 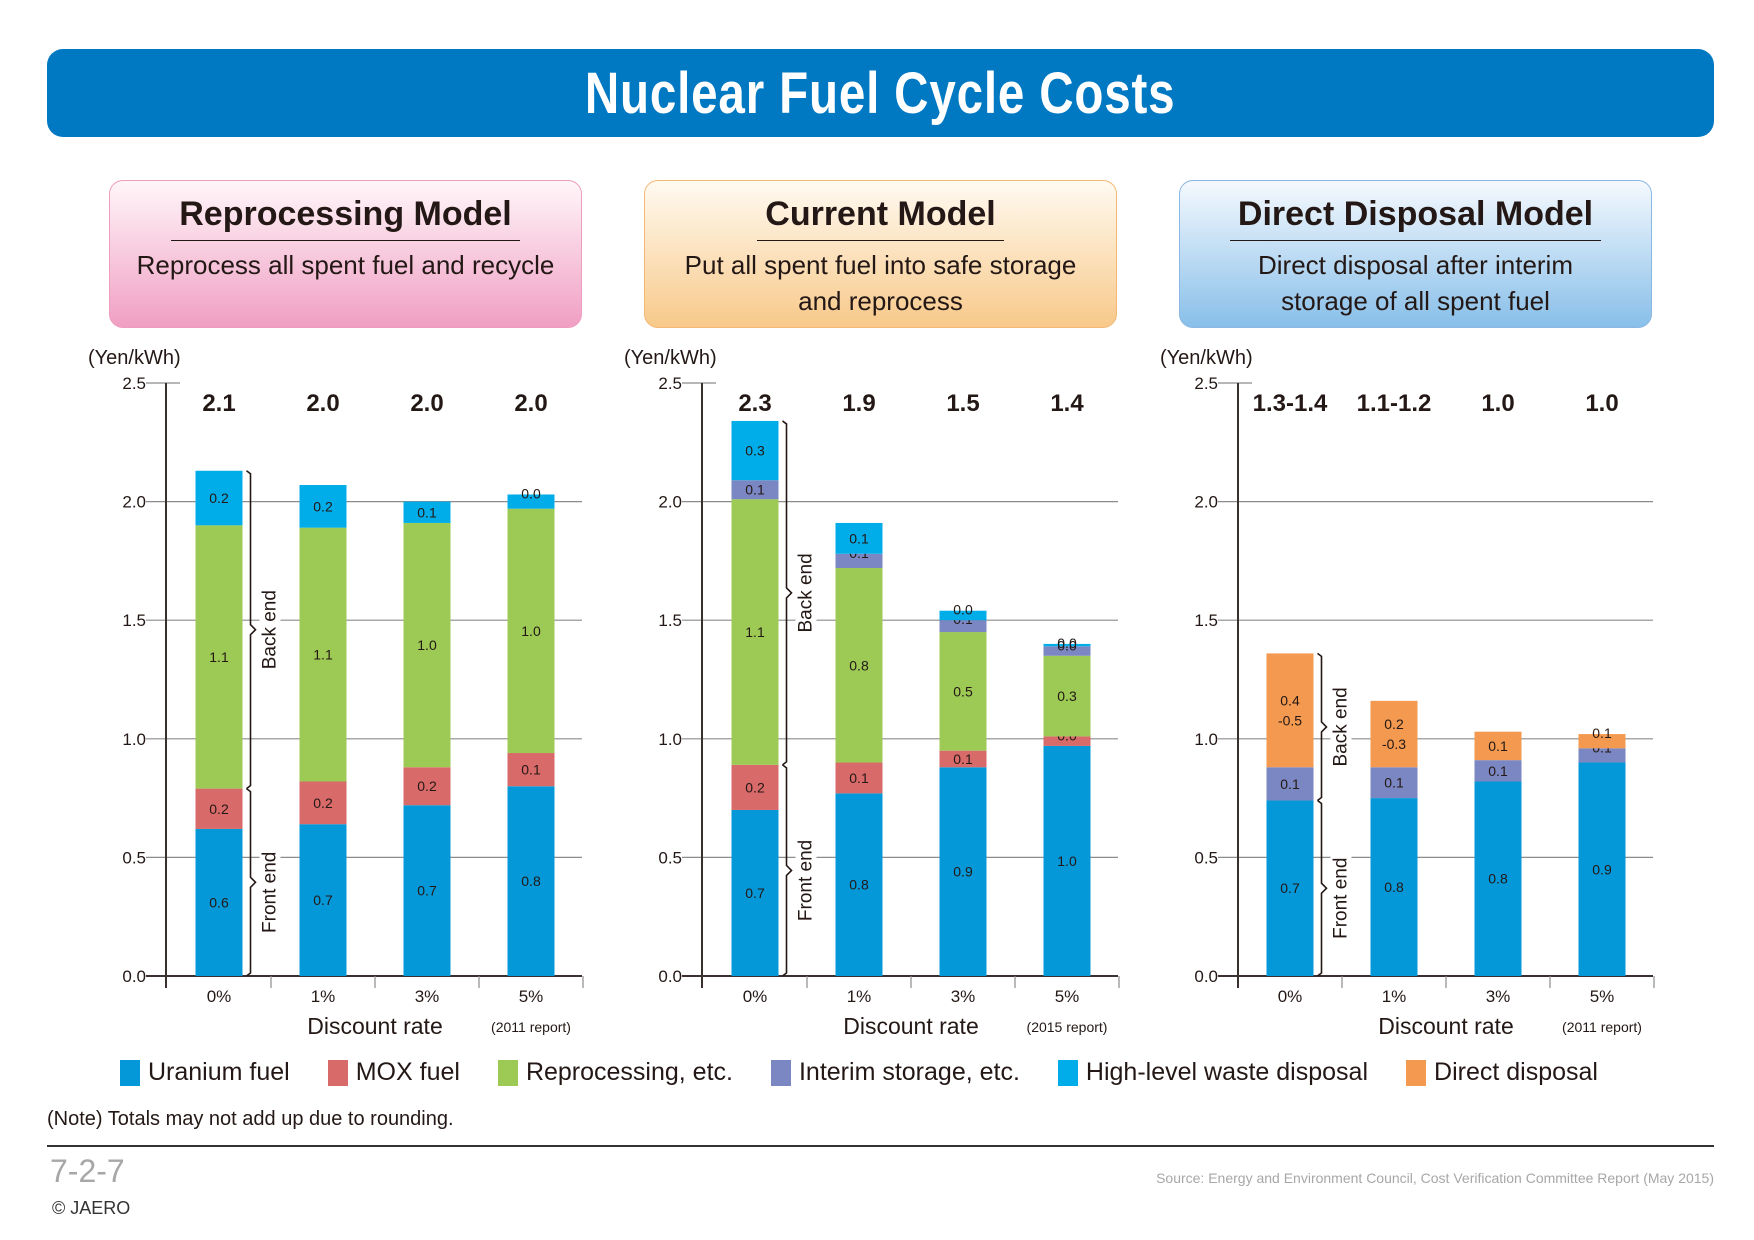 I want to click on model-description: Reprocess all spent fuel and recycle, so click(x=345, y=265).